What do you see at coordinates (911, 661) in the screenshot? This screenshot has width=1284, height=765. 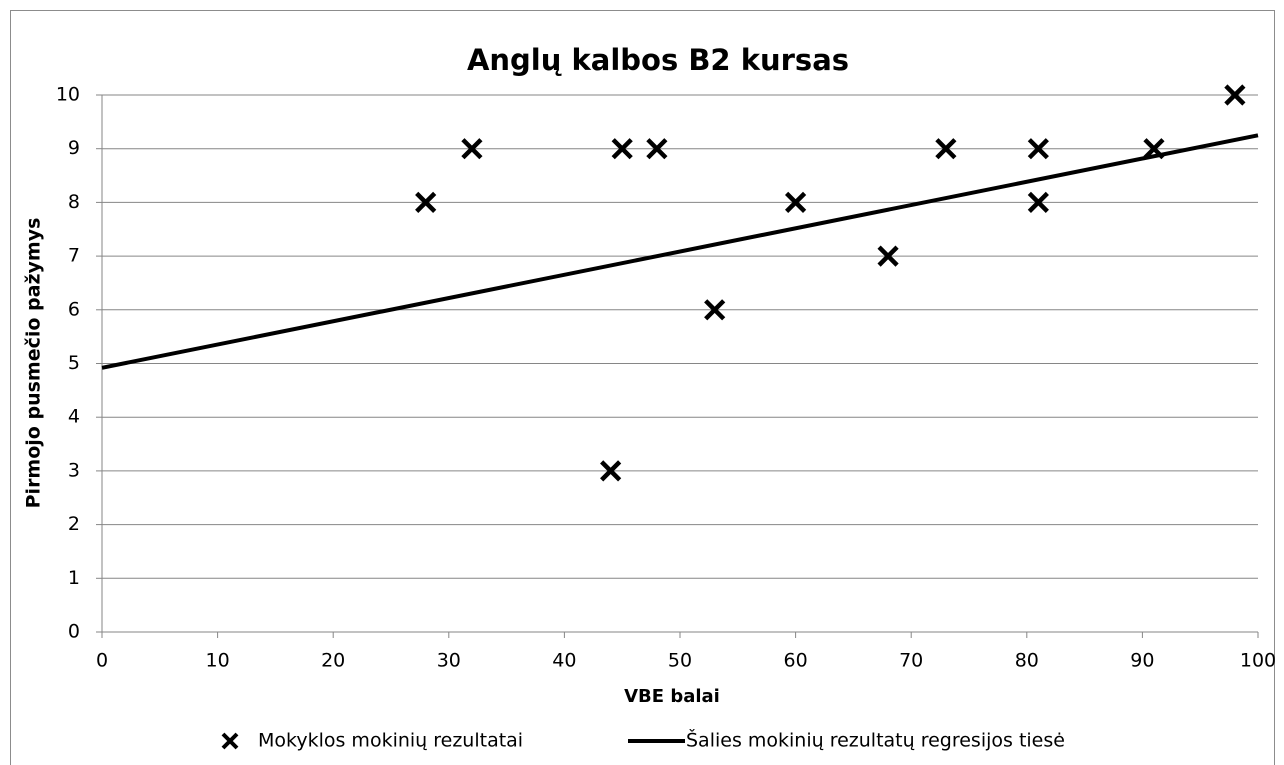 I see `x-tick-label: 70` at bounding box center [911, 661].